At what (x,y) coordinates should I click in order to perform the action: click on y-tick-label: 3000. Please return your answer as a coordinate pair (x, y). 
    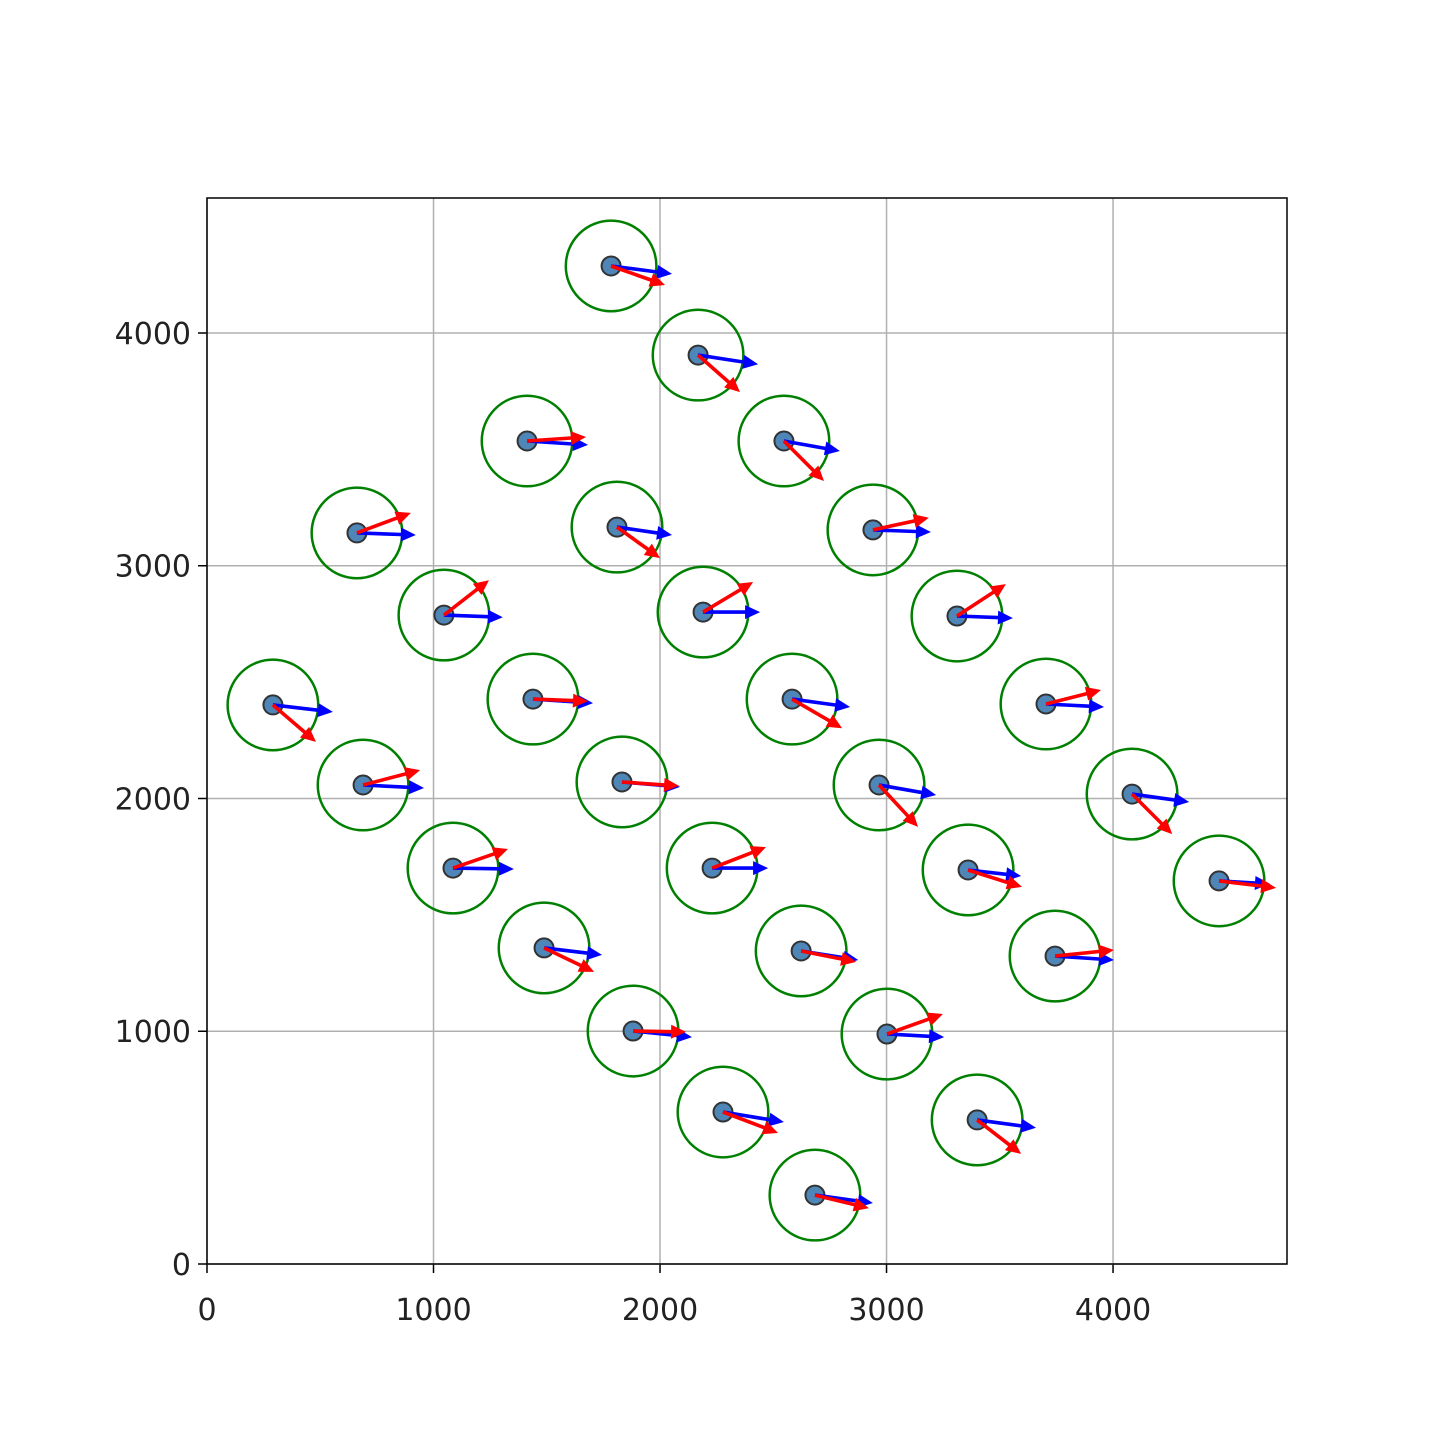
    Looking at the image, I should click on (153, 567).